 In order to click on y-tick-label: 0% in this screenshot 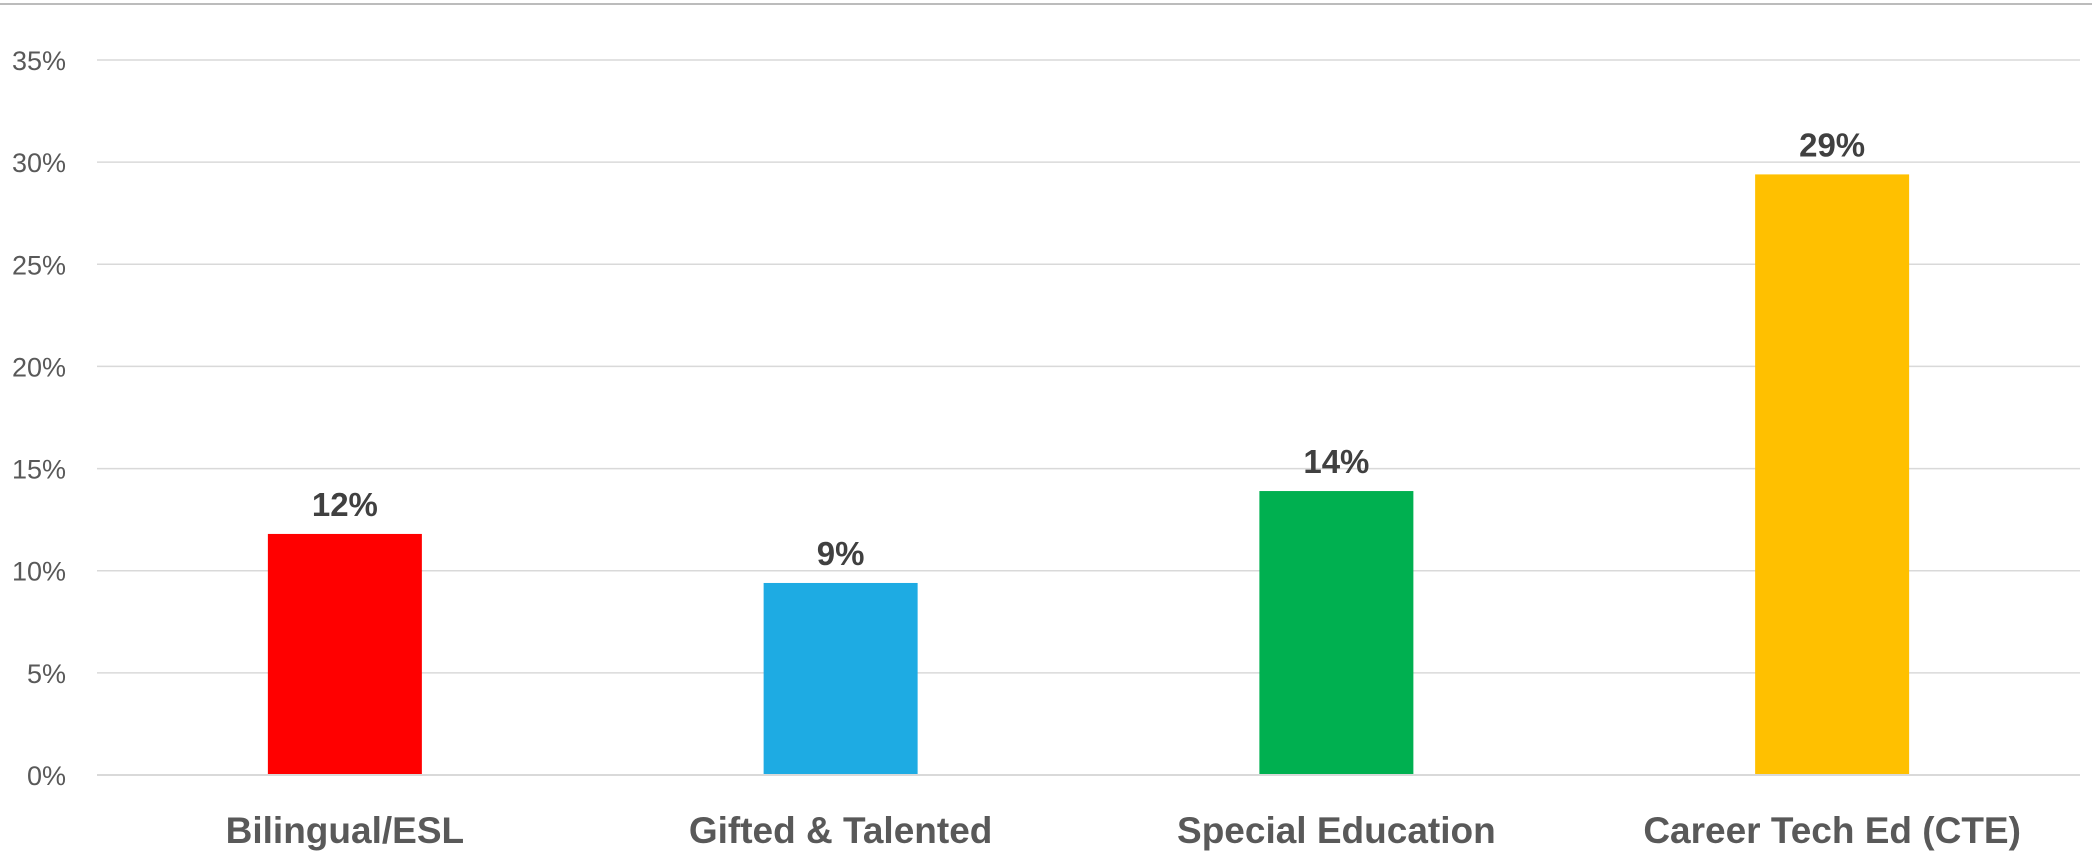, I will do `click(46, 776)`.